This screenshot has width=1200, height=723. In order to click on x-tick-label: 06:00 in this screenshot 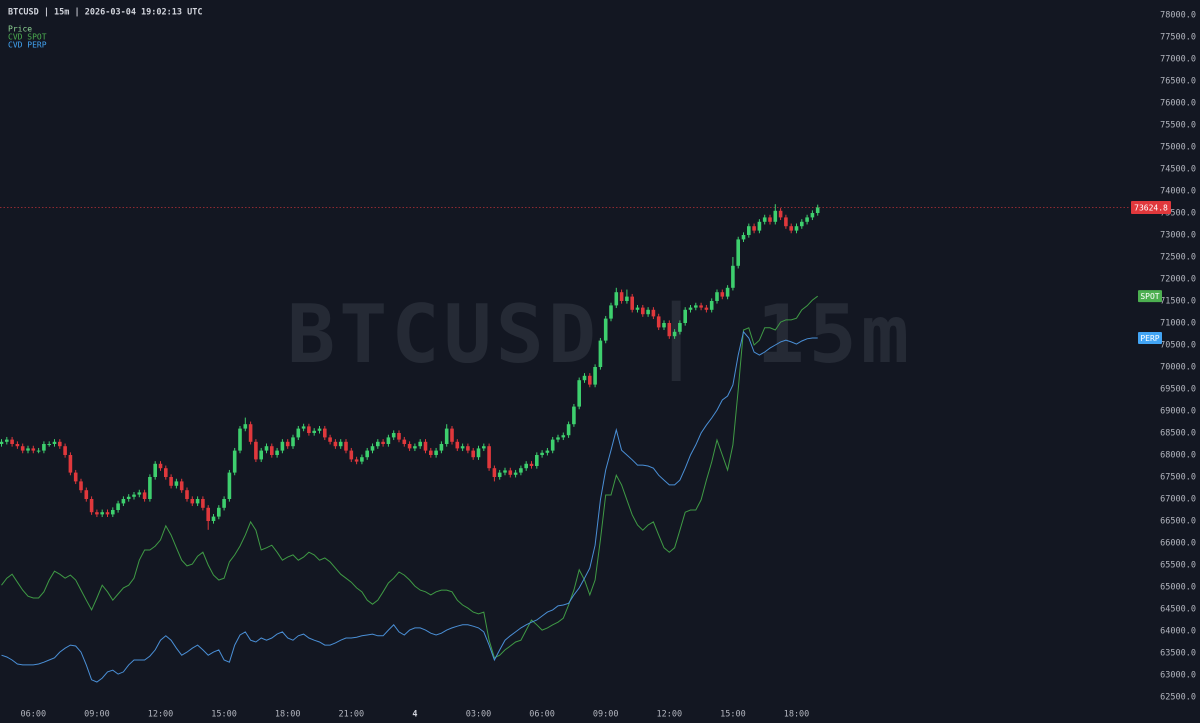, I will do `click(542, 715)`.